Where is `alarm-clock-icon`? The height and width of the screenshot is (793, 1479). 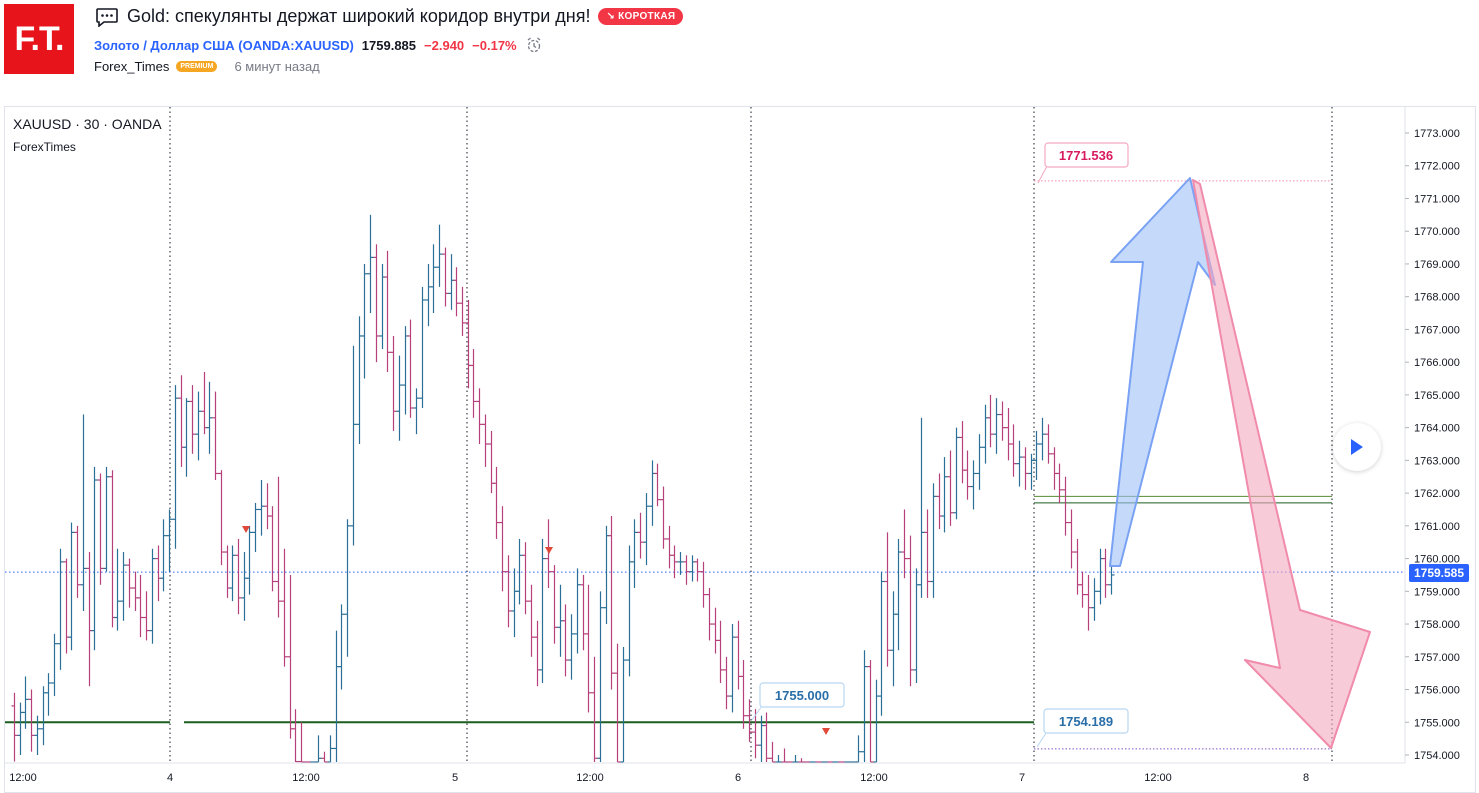 alarm-clock-icon is located at coordinates (534, 45).